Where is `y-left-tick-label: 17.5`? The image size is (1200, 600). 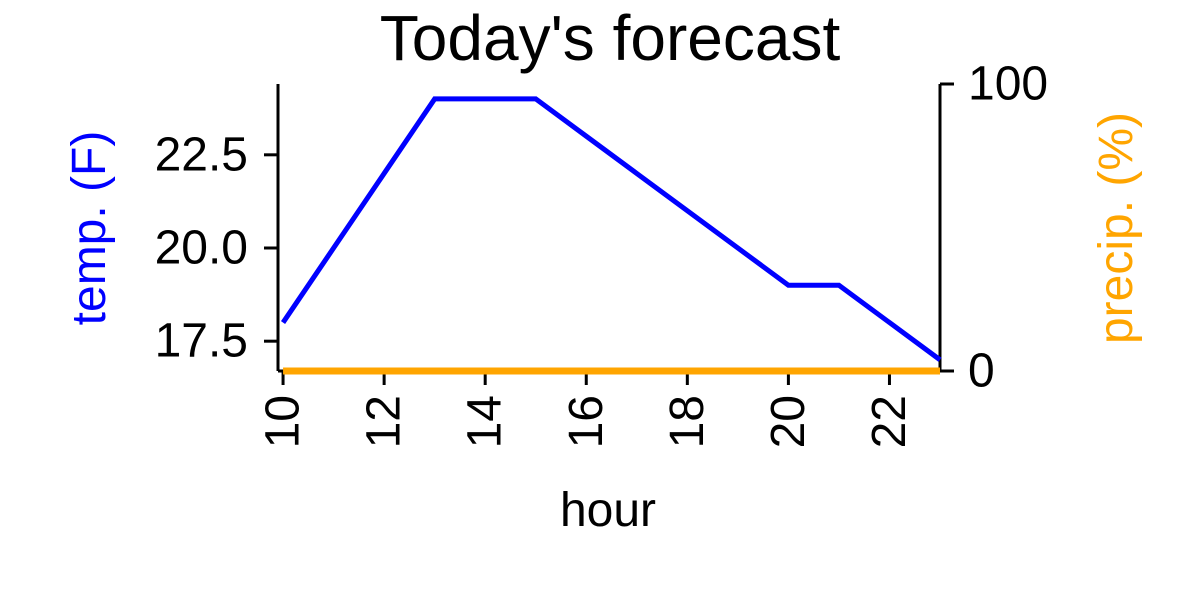 y-left-tick-label: 17.5 is located at coordinates (201, 341).